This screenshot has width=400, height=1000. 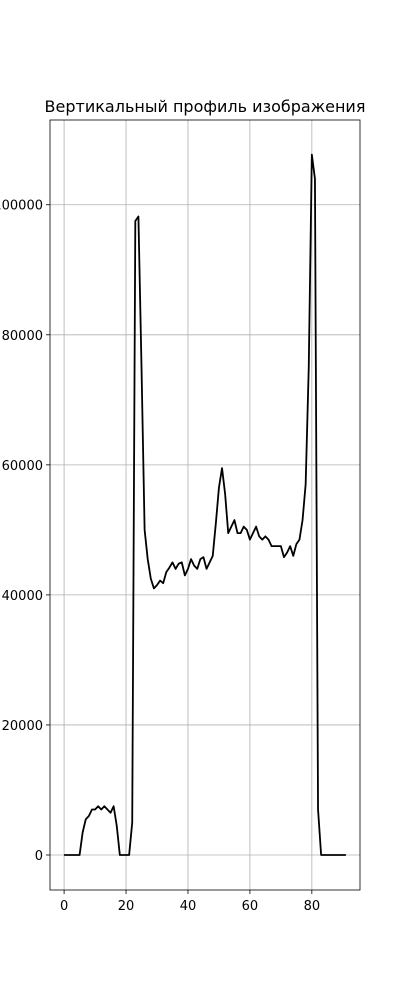 I want to click on y-tick-label: 40000, so click(x=22, y=596).